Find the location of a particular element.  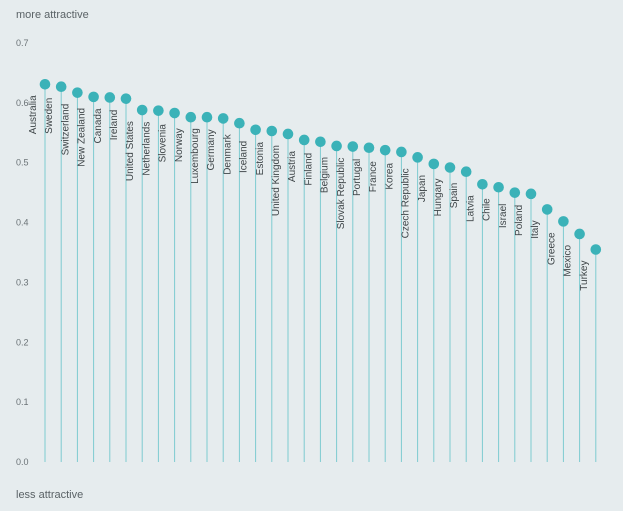

country-label: Czech Republic is located at coordinates (406, 203).